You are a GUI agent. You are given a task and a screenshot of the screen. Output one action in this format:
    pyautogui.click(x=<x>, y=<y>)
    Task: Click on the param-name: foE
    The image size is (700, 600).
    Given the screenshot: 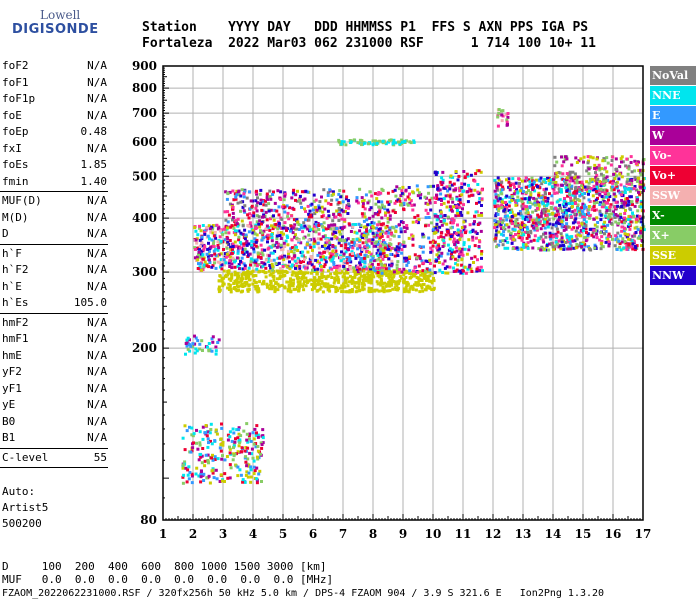 What is the action you would take?
    pyautogui.click(x=12, y=115)
    